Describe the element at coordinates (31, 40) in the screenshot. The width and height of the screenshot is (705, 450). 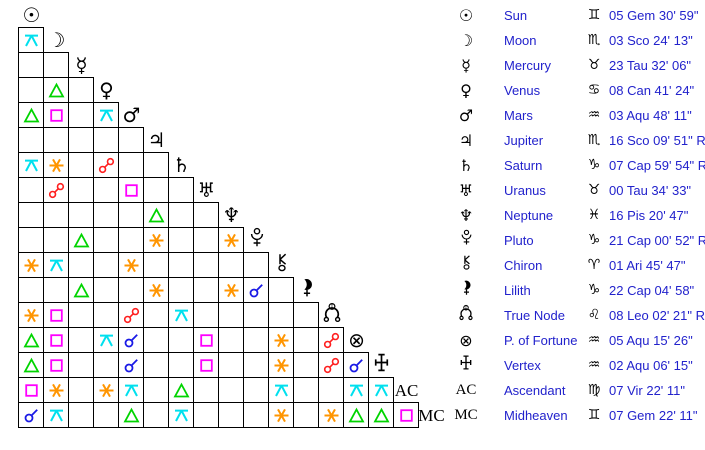
I see `aspect-cell-moon-x-sun` at that location.